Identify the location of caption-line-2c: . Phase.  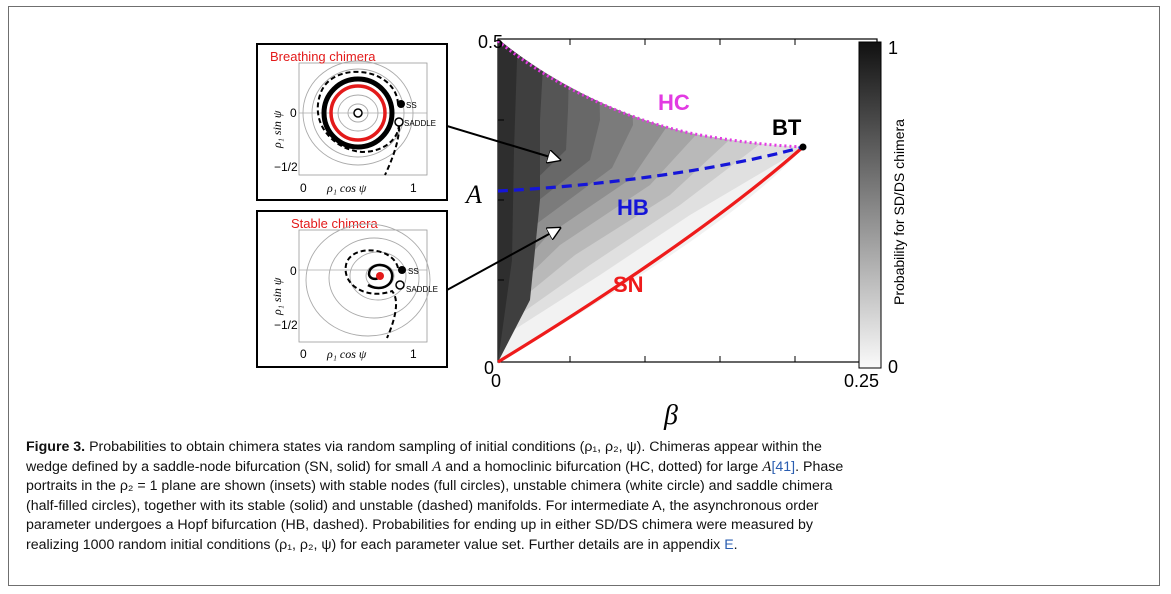
(819, 466).